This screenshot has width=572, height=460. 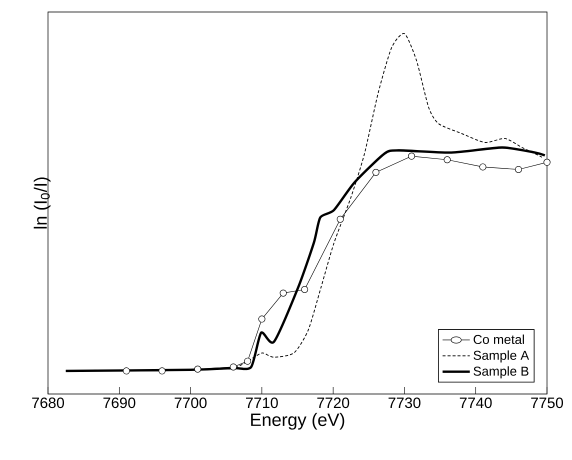 What do you see at coordinates (262, 403) in the screenshot?
I see `x-tick-label: 7710` at bounding box center [262, 403].